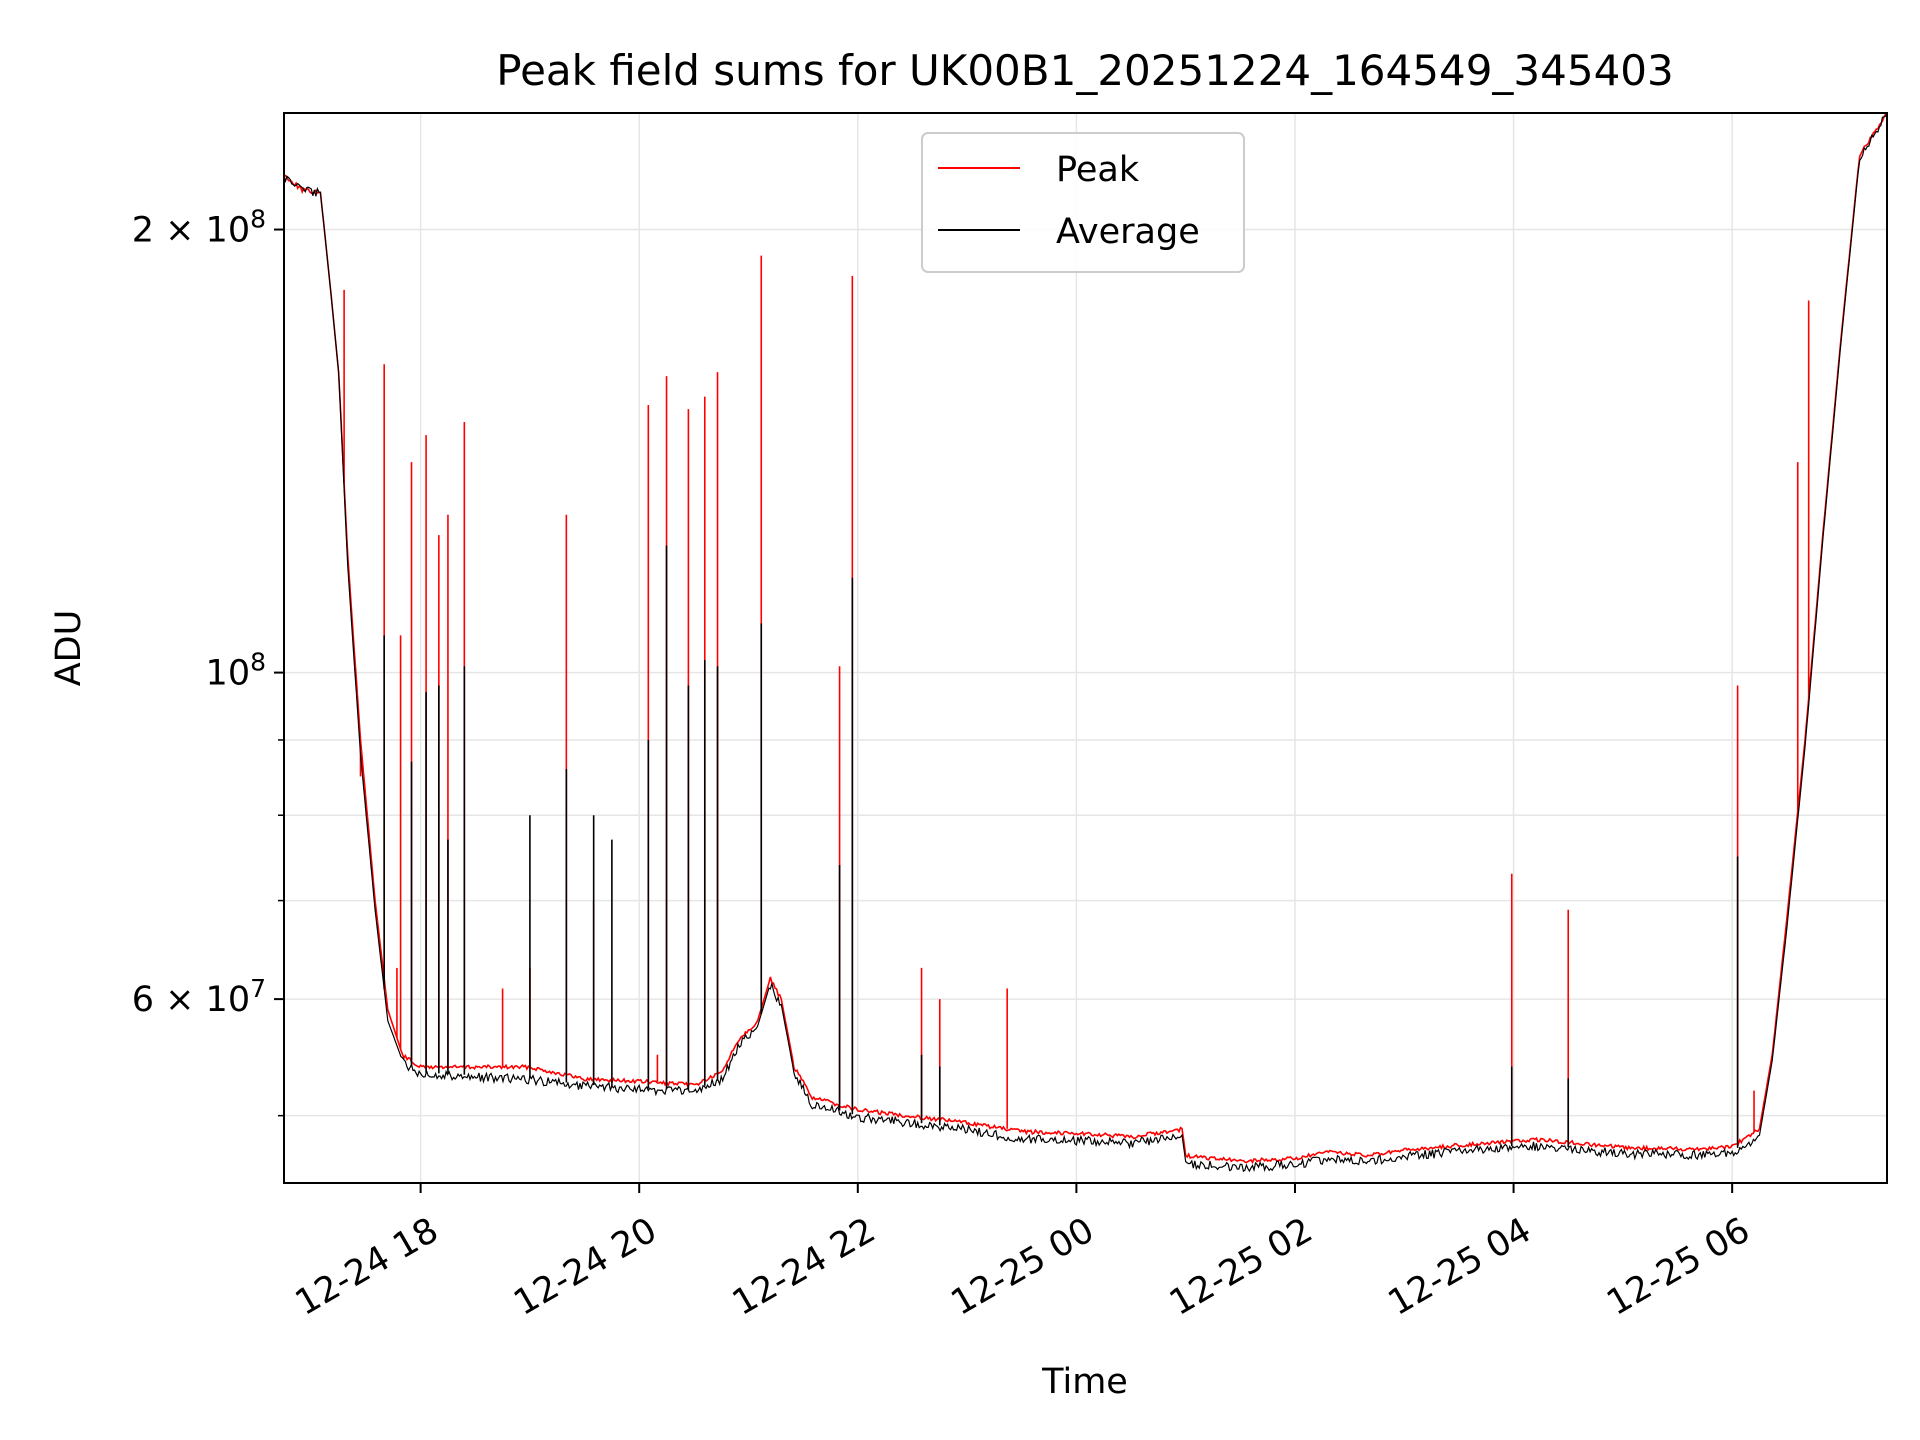 Image resolution: width=1920 pixels, height=1440 pixels. Describe the element at coordinates (236, 671) in the screenshot. I see `y-tick-label: 108` at that location.